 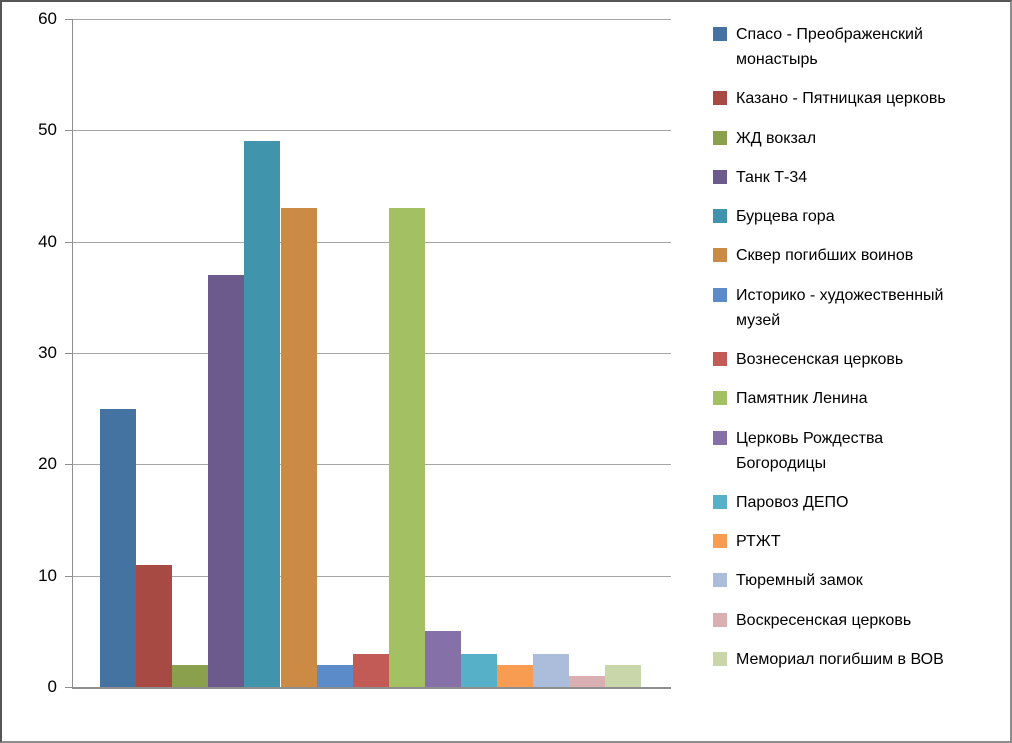 I want to click on legend-item: РТЖТ, so click(x=861, y=541).